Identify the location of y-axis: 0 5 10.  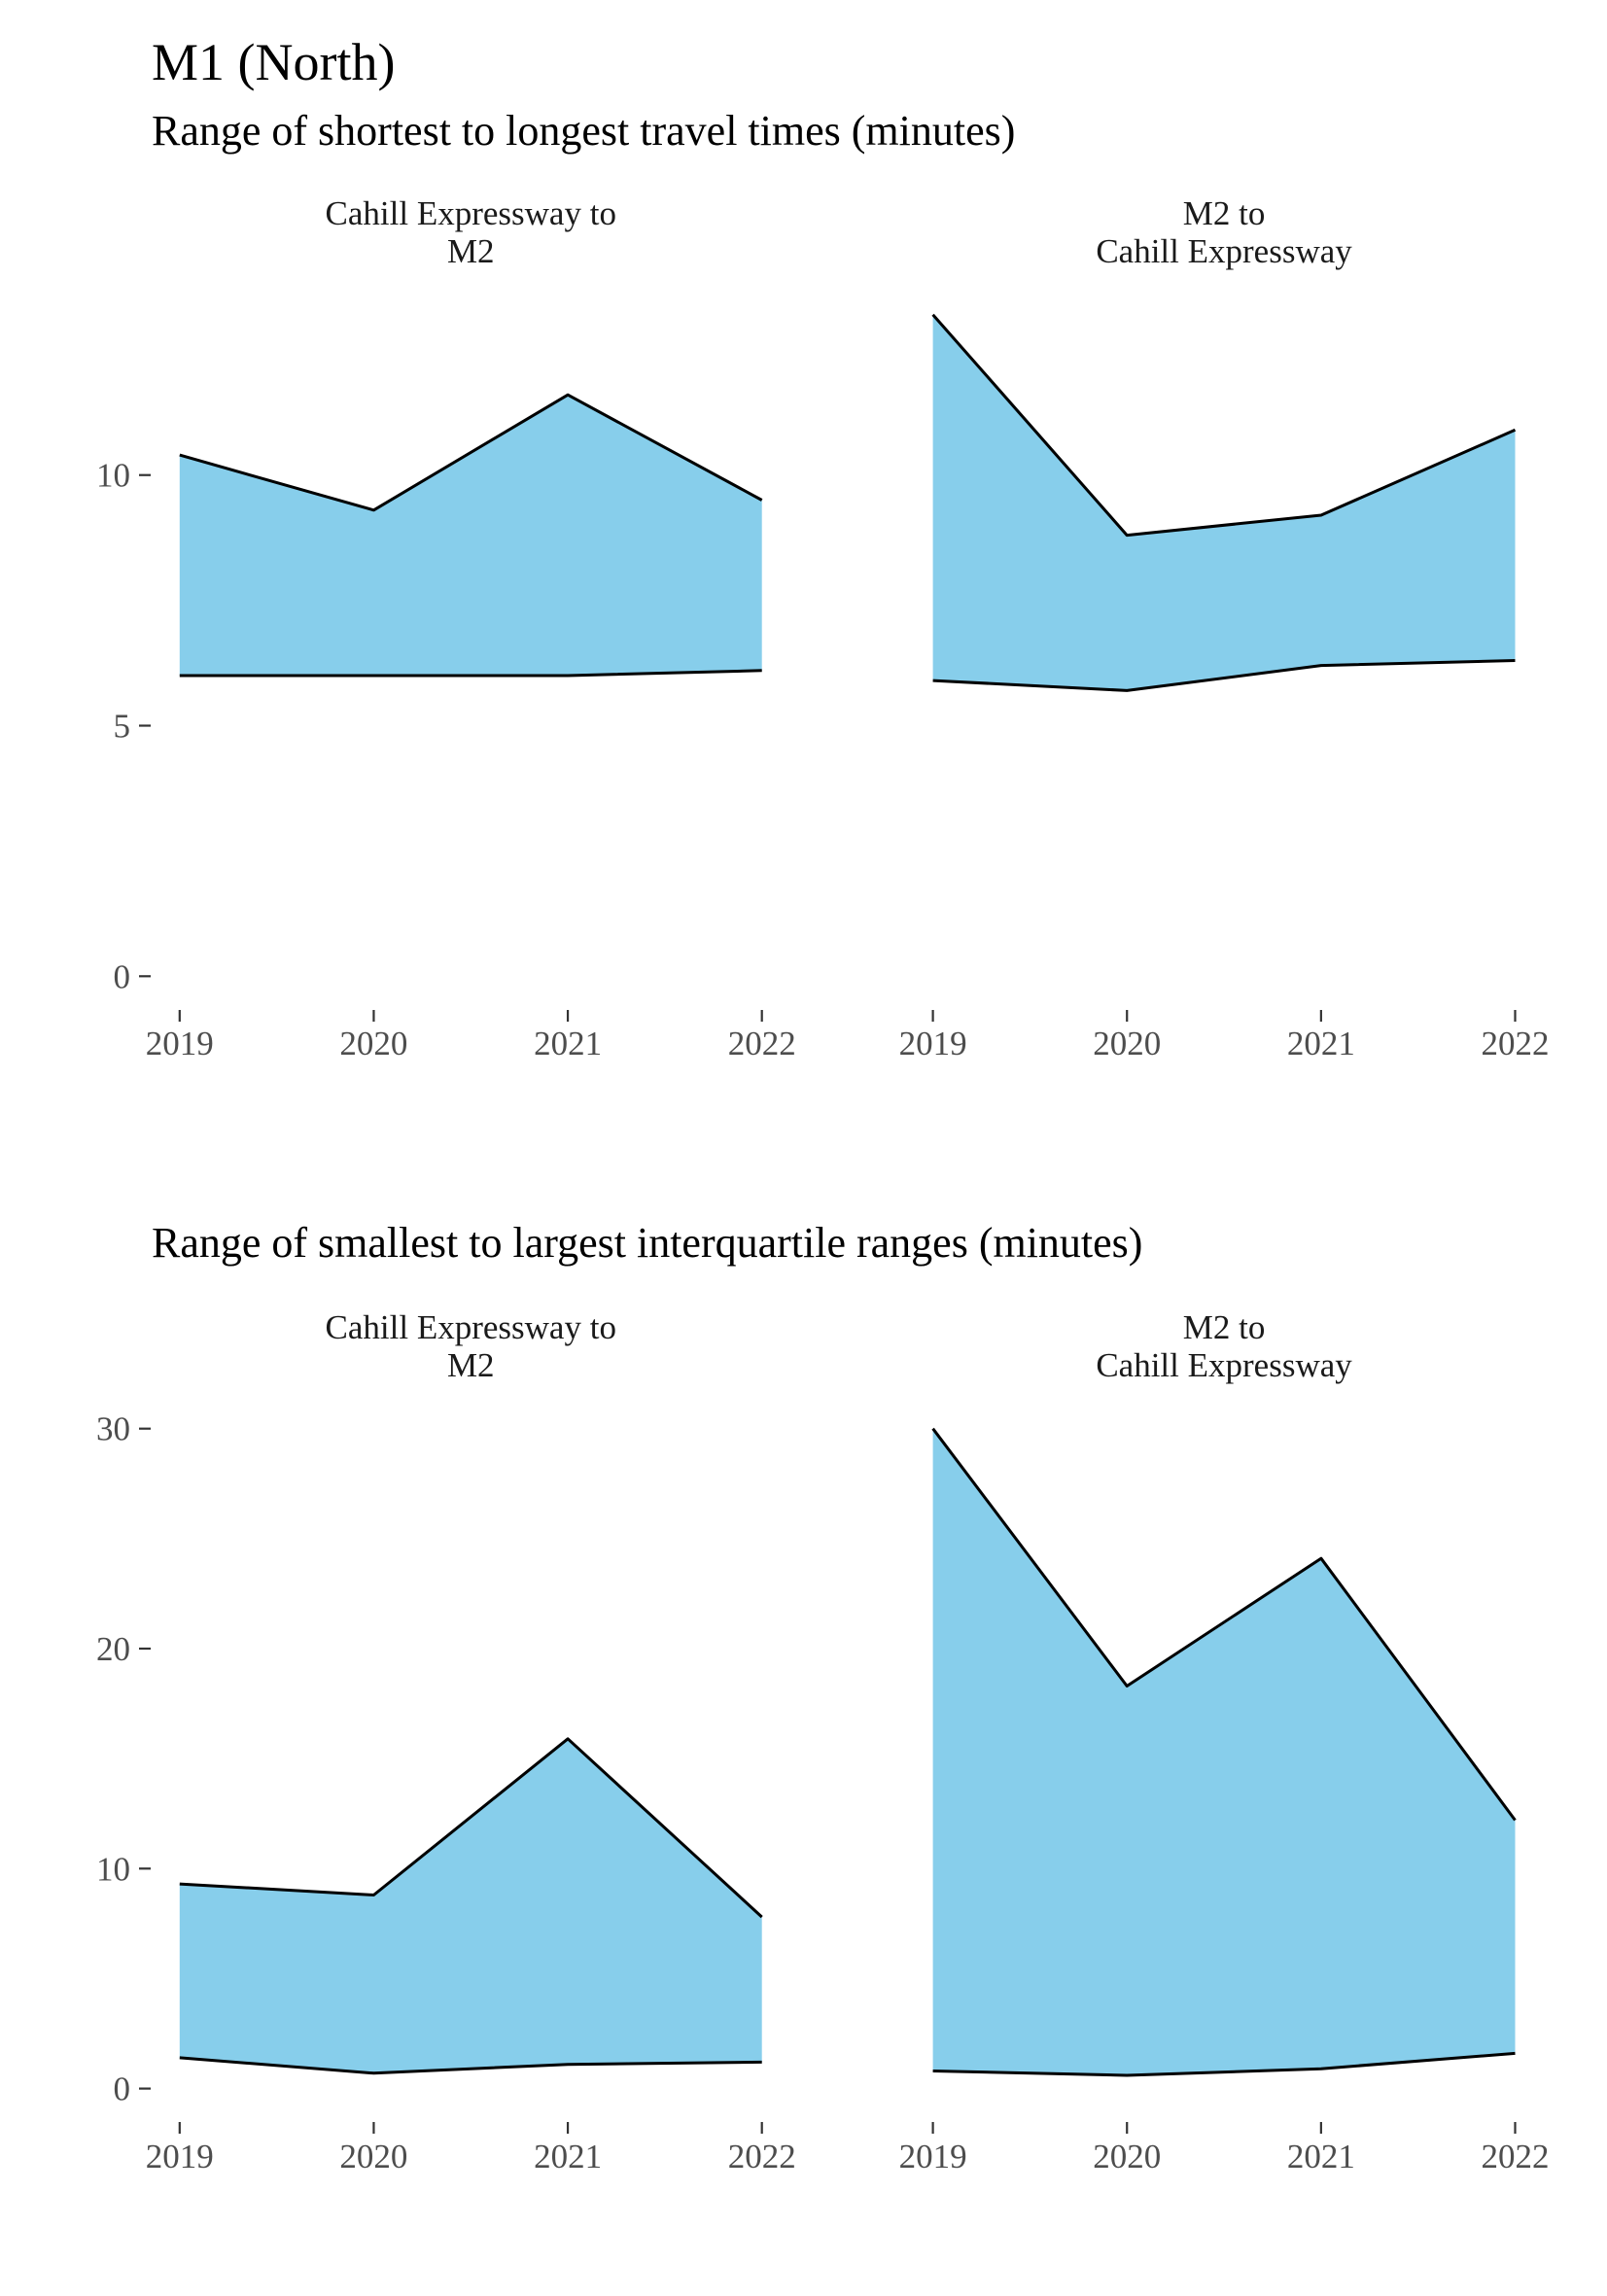
(123, 726).